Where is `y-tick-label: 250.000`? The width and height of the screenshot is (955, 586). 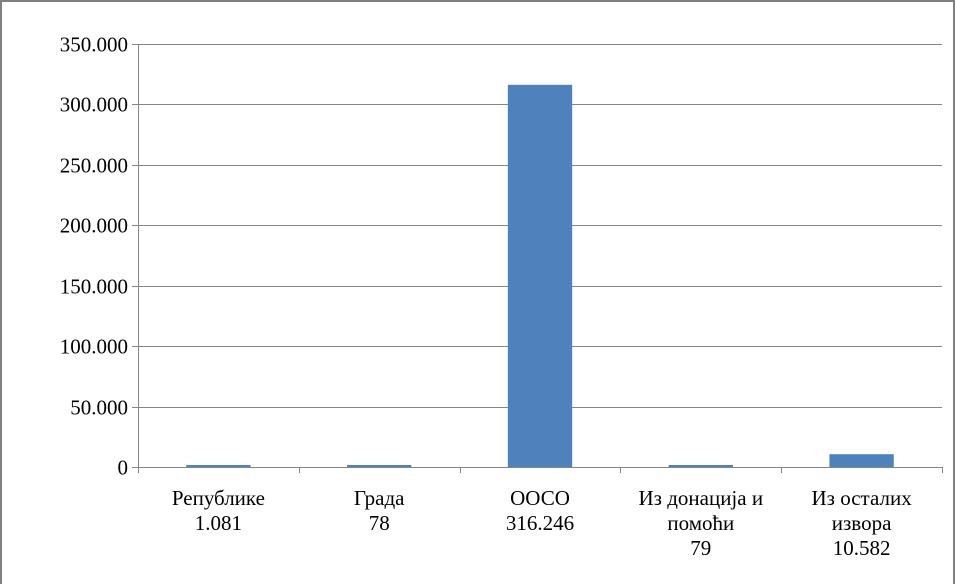
y-tick-label: 250.000 is located at coordinates (94, 166).